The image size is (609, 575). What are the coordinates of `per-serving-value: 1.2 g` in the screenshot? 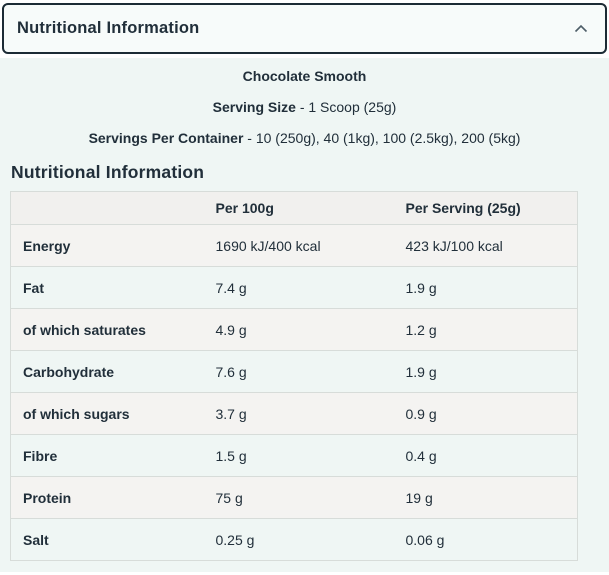 It's located at (491, 329).